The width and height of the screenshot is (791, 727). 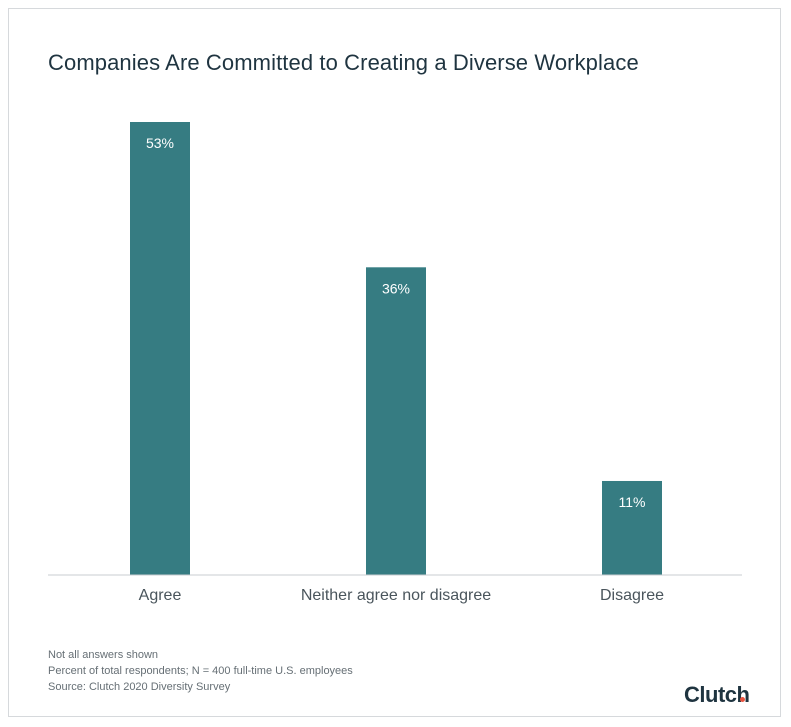 What do you see at coordinates (160, 348) in the screenshot?
I see `bar-agree` at bounding box center [160, 348].